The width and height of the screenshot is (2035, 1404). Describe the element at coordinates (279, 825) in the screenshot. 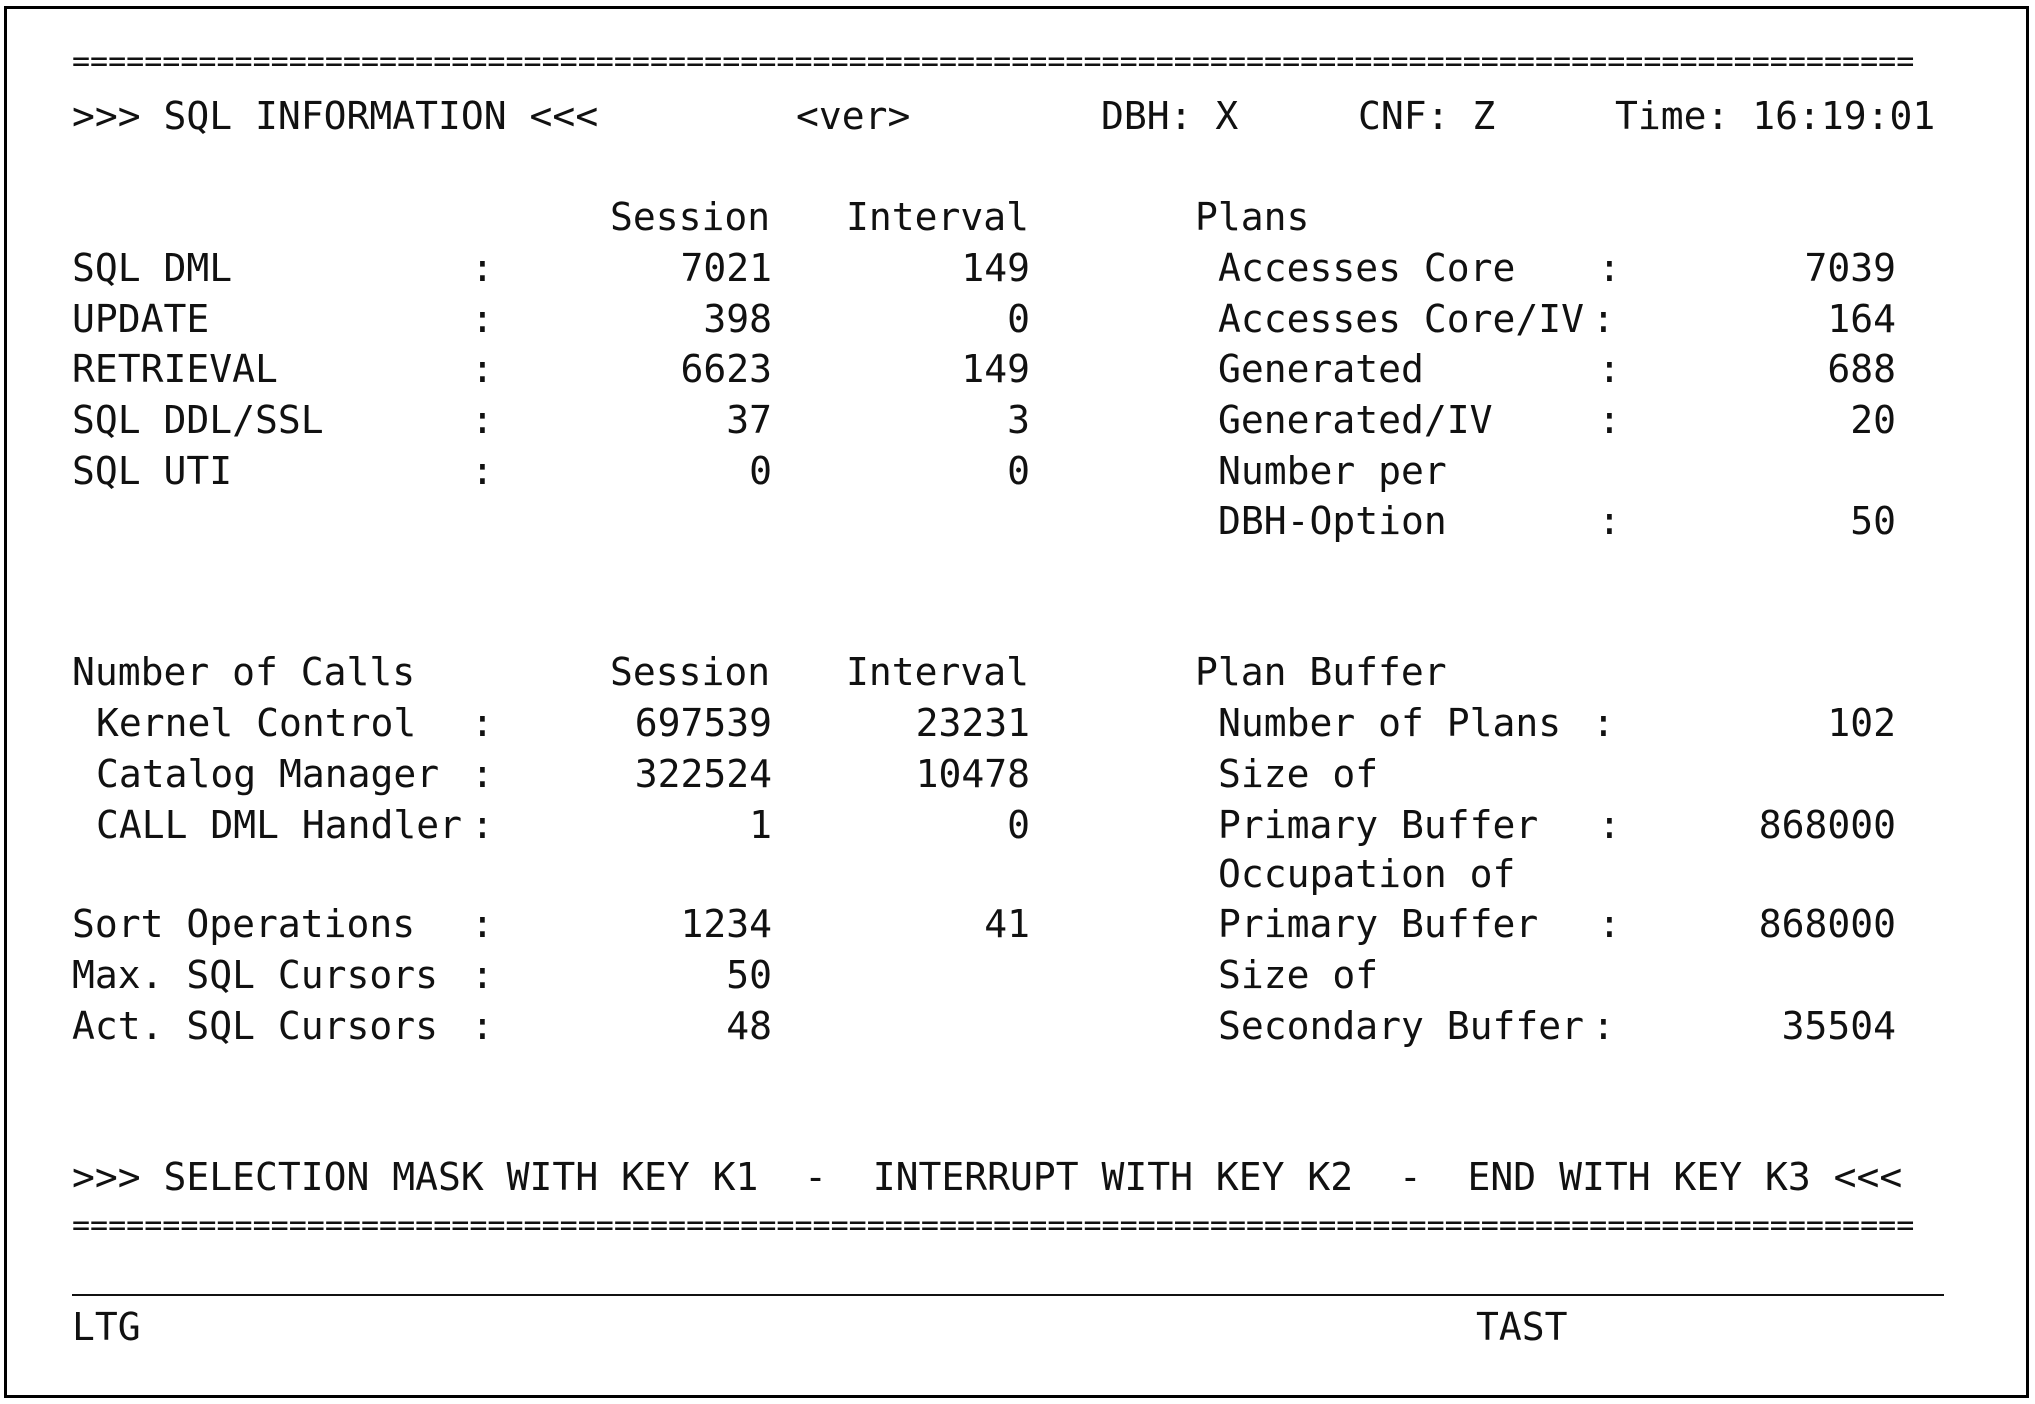

I see `row-label: CALL DML Handler` at that location.